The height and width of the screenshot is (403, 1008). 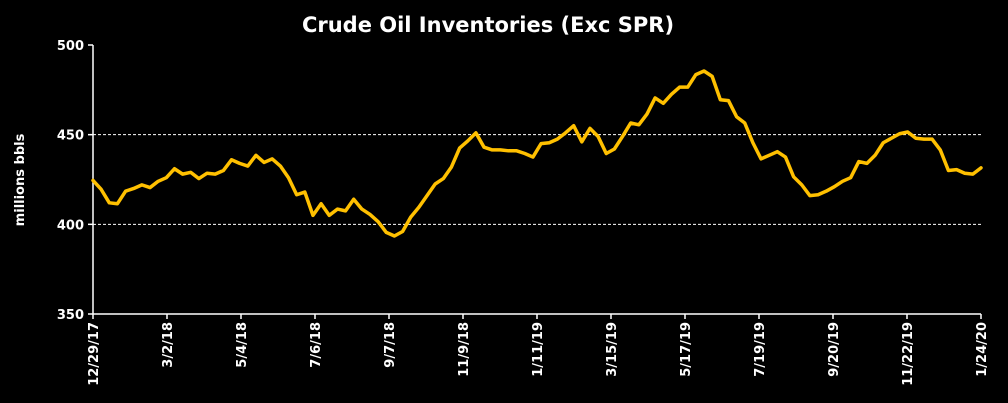 I want to click on x-tick-label: 3/2/18, so click(x=168, y=345).